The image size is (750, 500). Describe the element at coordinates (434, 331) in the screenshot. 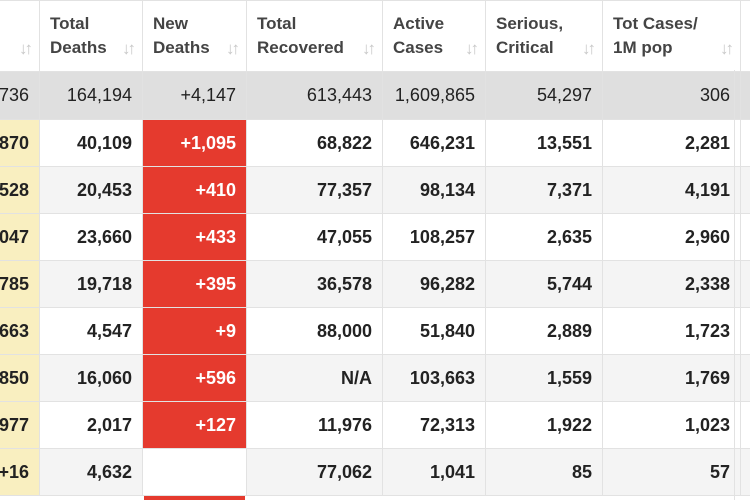

I see `active-cases-cell: 51,840` at that location.